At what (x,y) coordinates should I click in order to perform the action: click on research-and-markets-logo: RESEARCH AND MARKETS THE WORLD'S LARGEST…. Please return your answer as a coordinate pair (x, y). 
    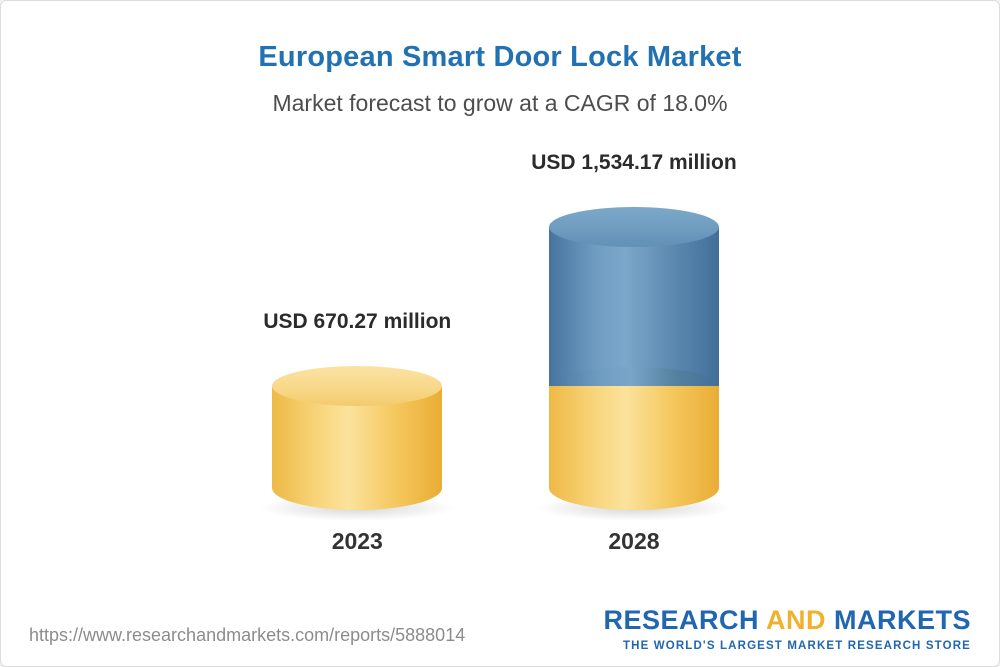
    Looking at the image, I should click on (787, 628).